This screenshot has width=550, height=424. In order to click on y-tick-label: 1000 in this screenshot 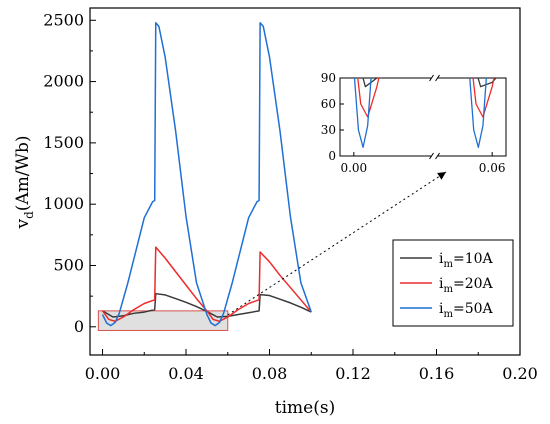, I will do `click(63, 203)`.